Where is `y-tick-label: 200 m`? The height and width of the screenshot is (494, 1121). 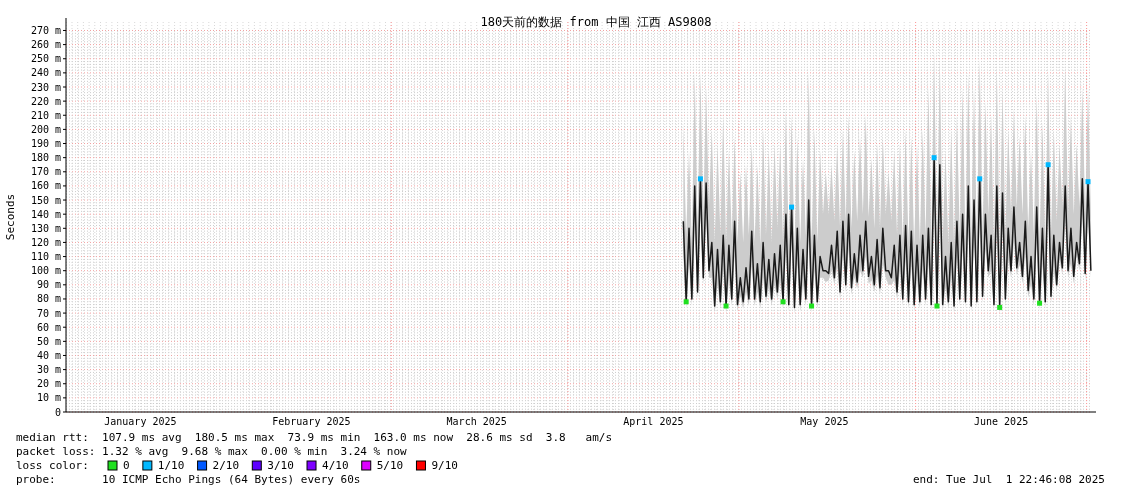 y-tick-label: 200 m is located at coordinates (45, 129).